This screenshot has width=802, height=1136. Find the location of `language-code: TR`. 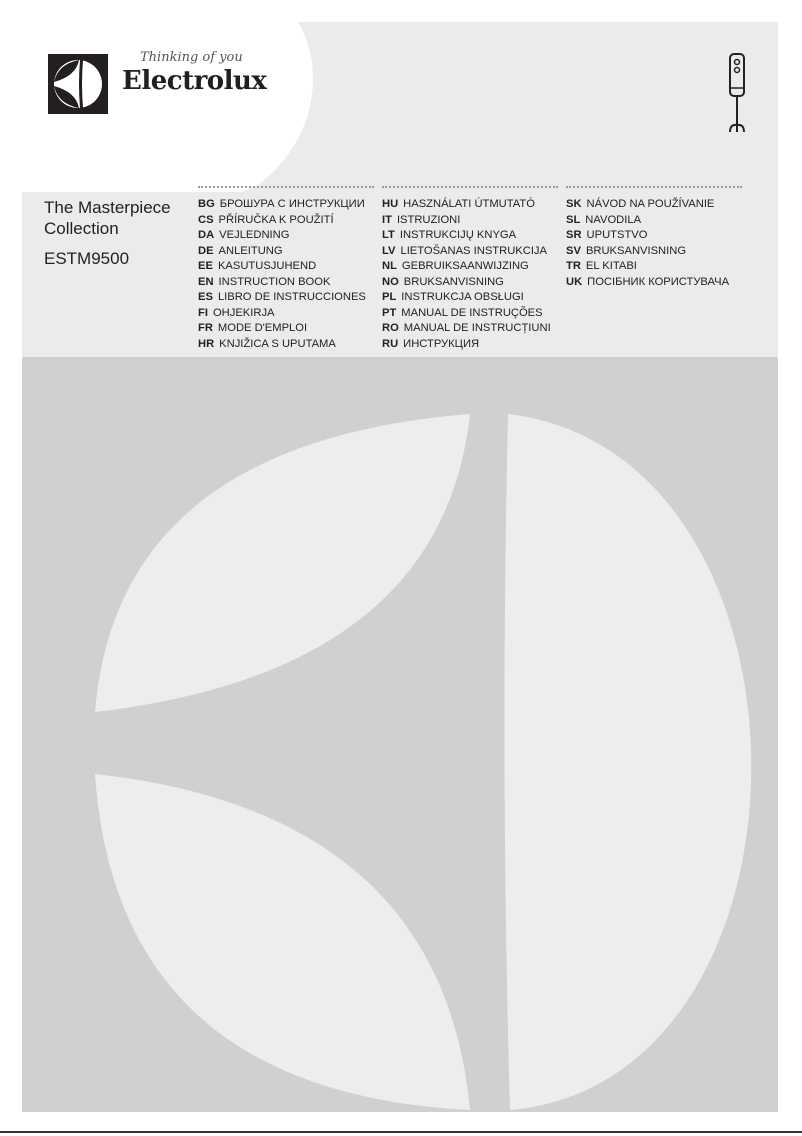

language-code: TR is located at coordinates (573, 266).